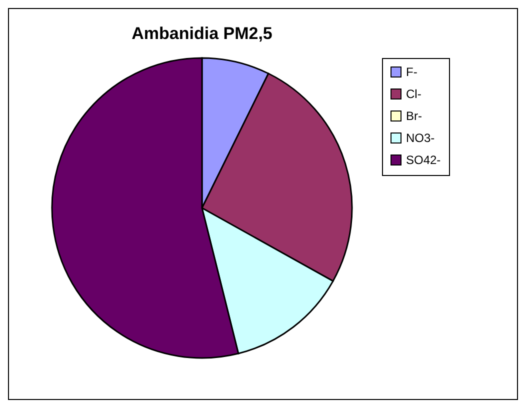 This screenshot has width=528, height=410. I want to click on legend-label: Br-, so click(414, 116).